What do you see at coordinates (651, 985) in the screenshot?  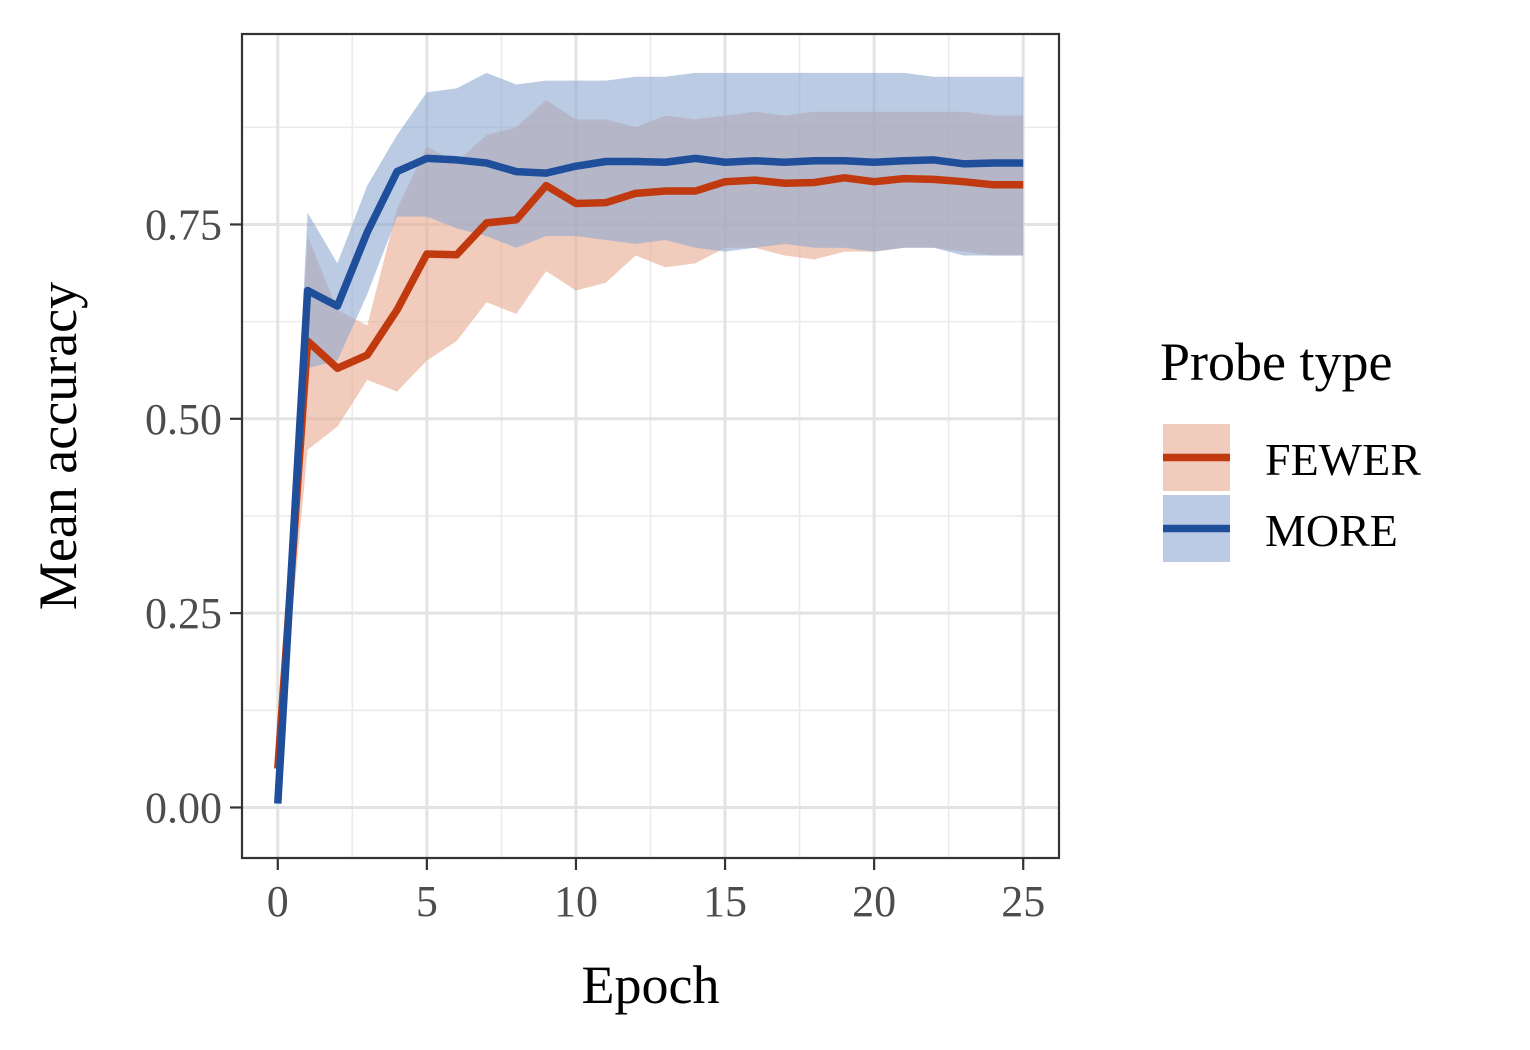 I see `x-axis-title: Epoch` at bounding box center [651, 985].